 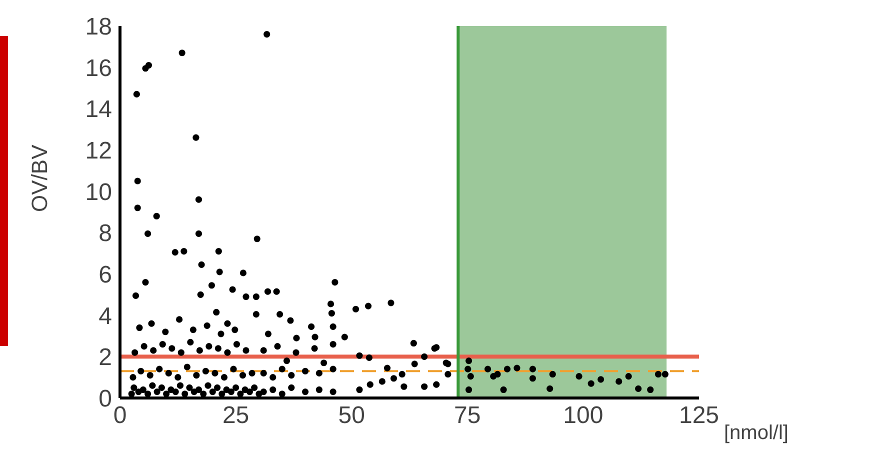 What do you see at coordinates (105, 316) in the screenshot?
I see `y-tick-label: 4` at bounding box center [105, 316].